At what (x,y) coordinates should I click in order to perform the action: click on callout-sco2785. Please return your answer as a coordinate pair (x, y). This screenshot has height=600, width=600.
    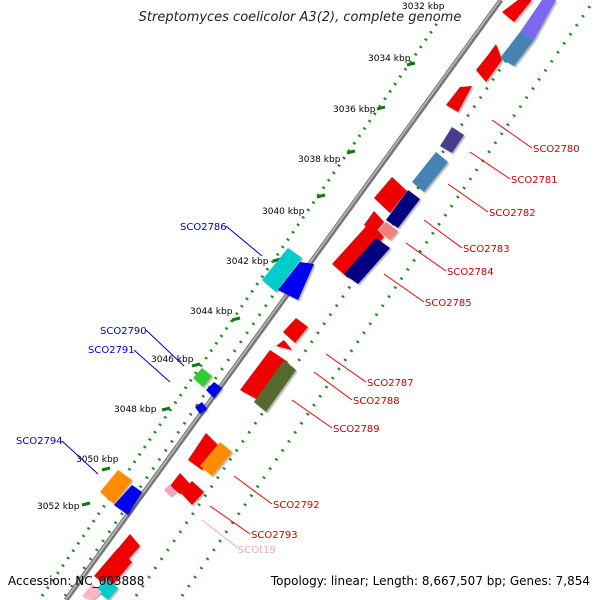
    Looking at the image, I should click on (404, 288).